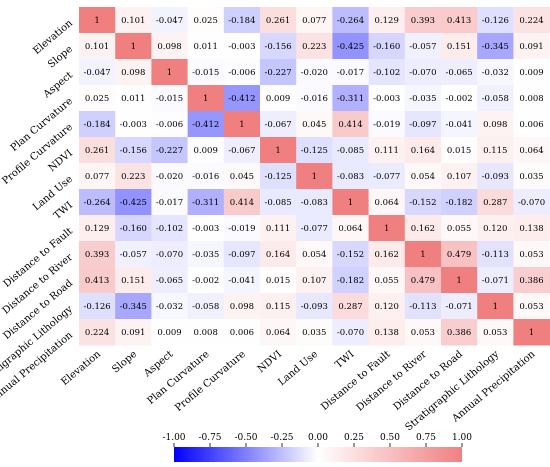  What do you see at coordinates (386, 73) in the screenshot?
I see `cell-value-label: -0.102` at bounding box center [386, 73].